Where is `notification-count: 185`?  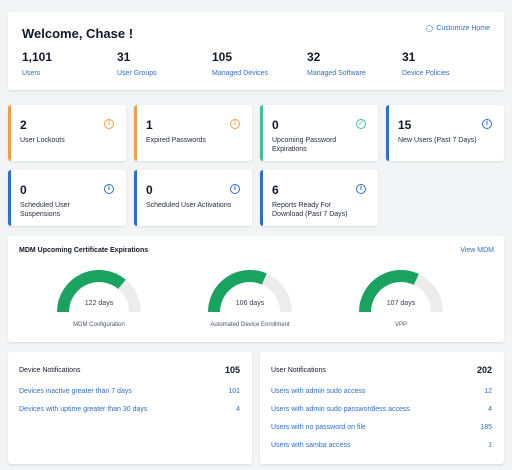 notification-count: 185 is located at coordinates (486, 427).